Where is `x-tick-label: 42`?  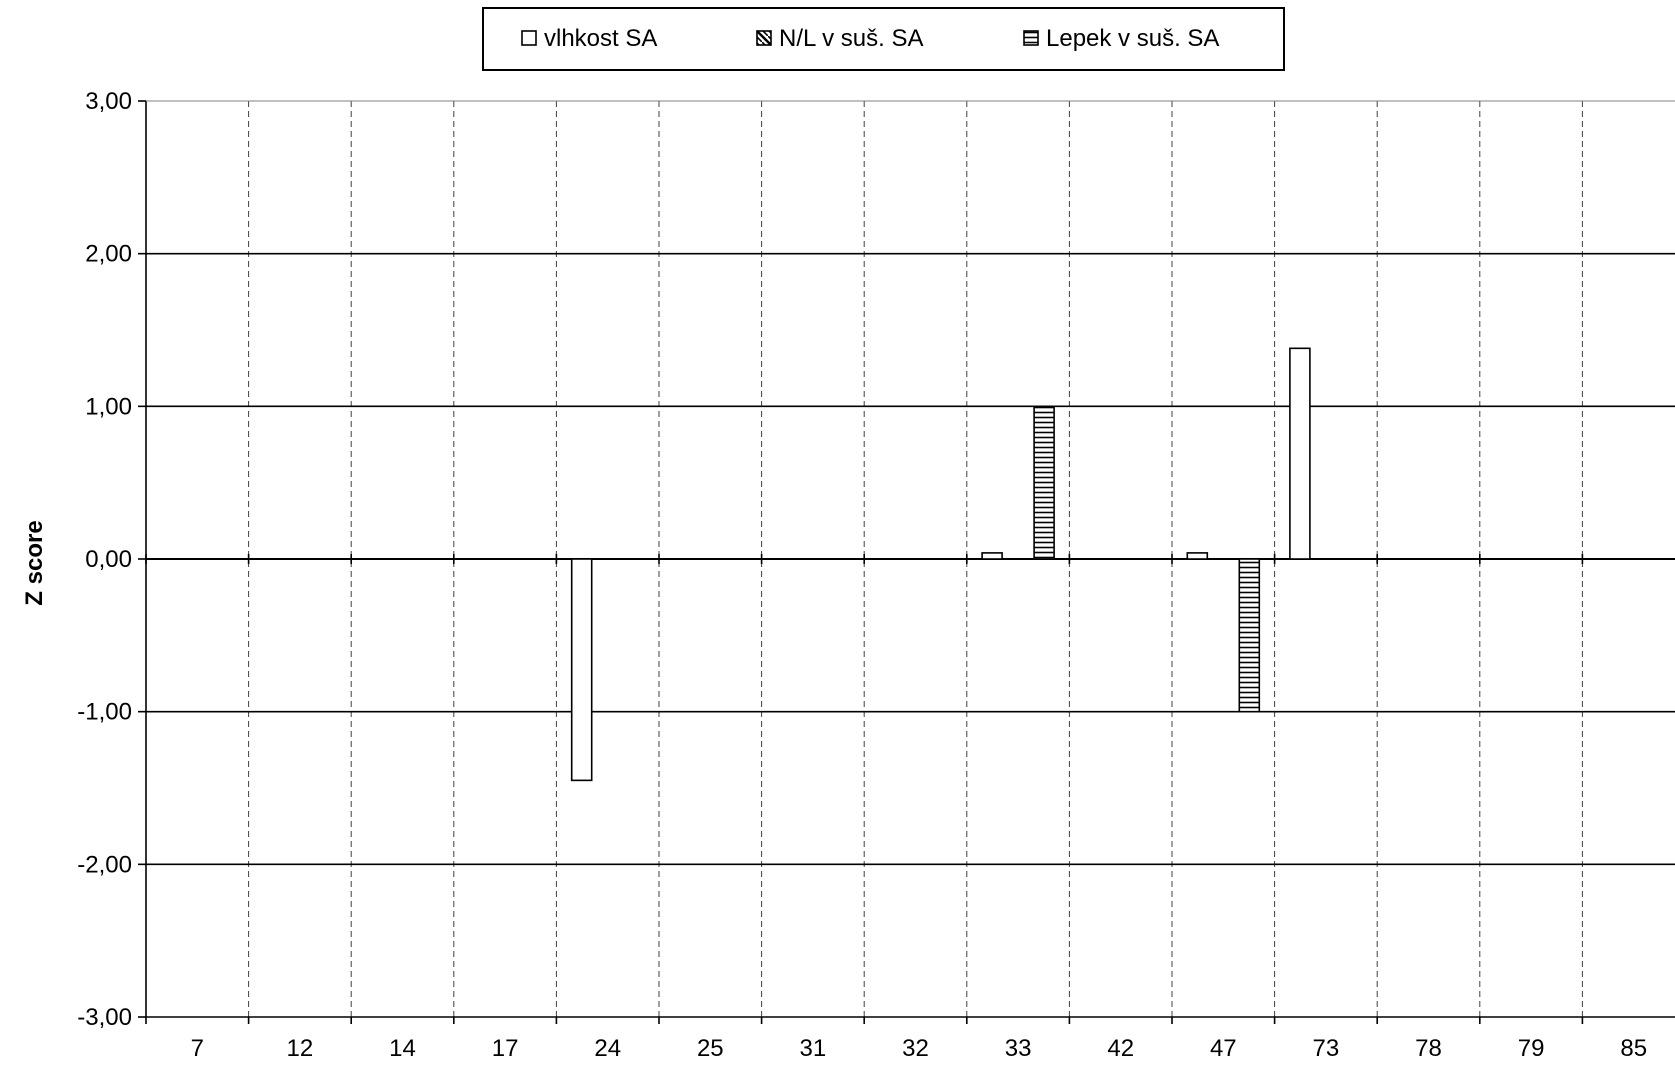 x-tick-label: 42 is located at coordinates (1120, 1048).